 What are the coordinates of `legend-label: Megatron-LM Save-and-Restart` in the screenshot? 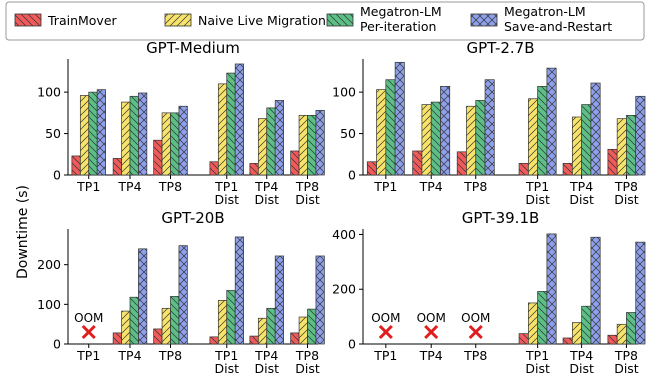 It's located at (558, 19).